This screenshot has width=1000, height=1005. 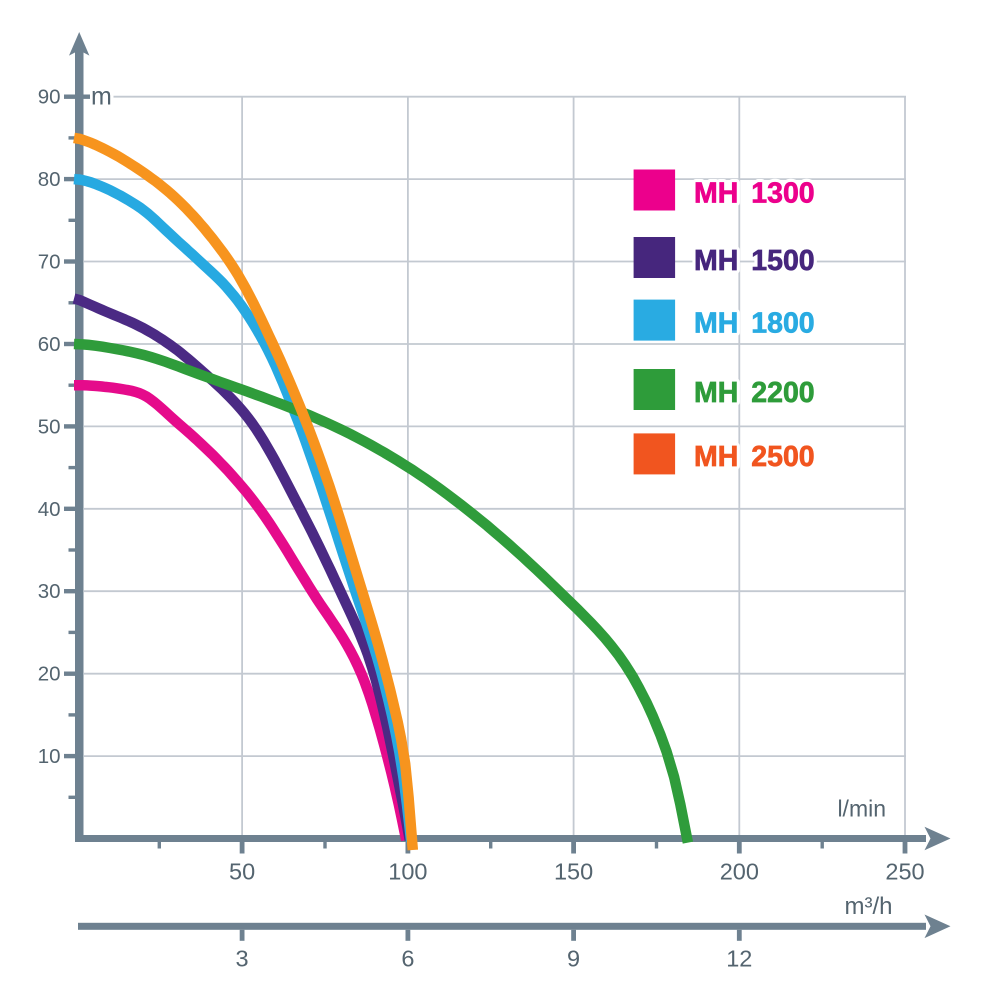 I want to click on svg-text: l/min, so click(x=861, y=809).